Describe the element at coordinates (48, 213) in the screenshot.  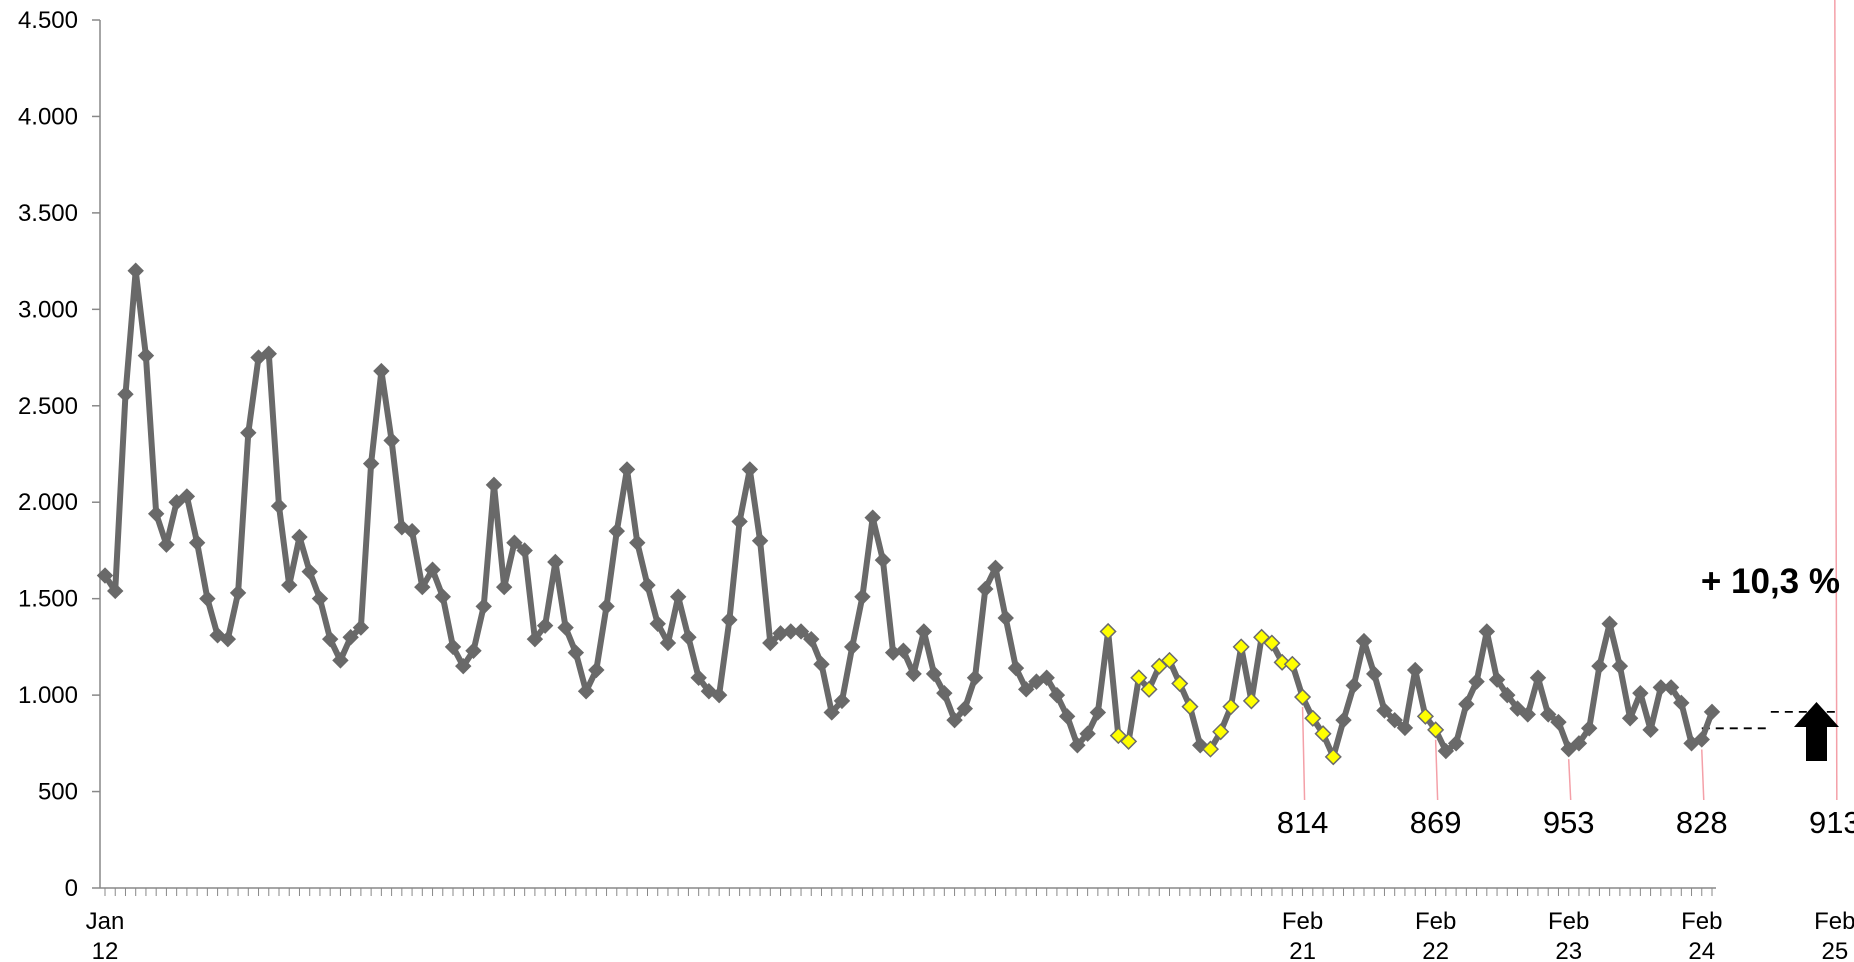
I see `y-tick-label: 3.500` at that location.